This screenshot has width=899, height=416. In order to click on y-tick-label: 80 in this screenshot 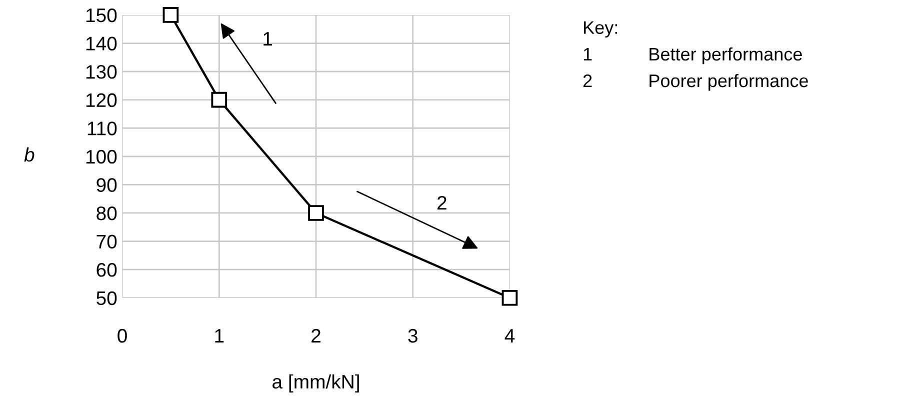, I will do `click(106, 213)`.